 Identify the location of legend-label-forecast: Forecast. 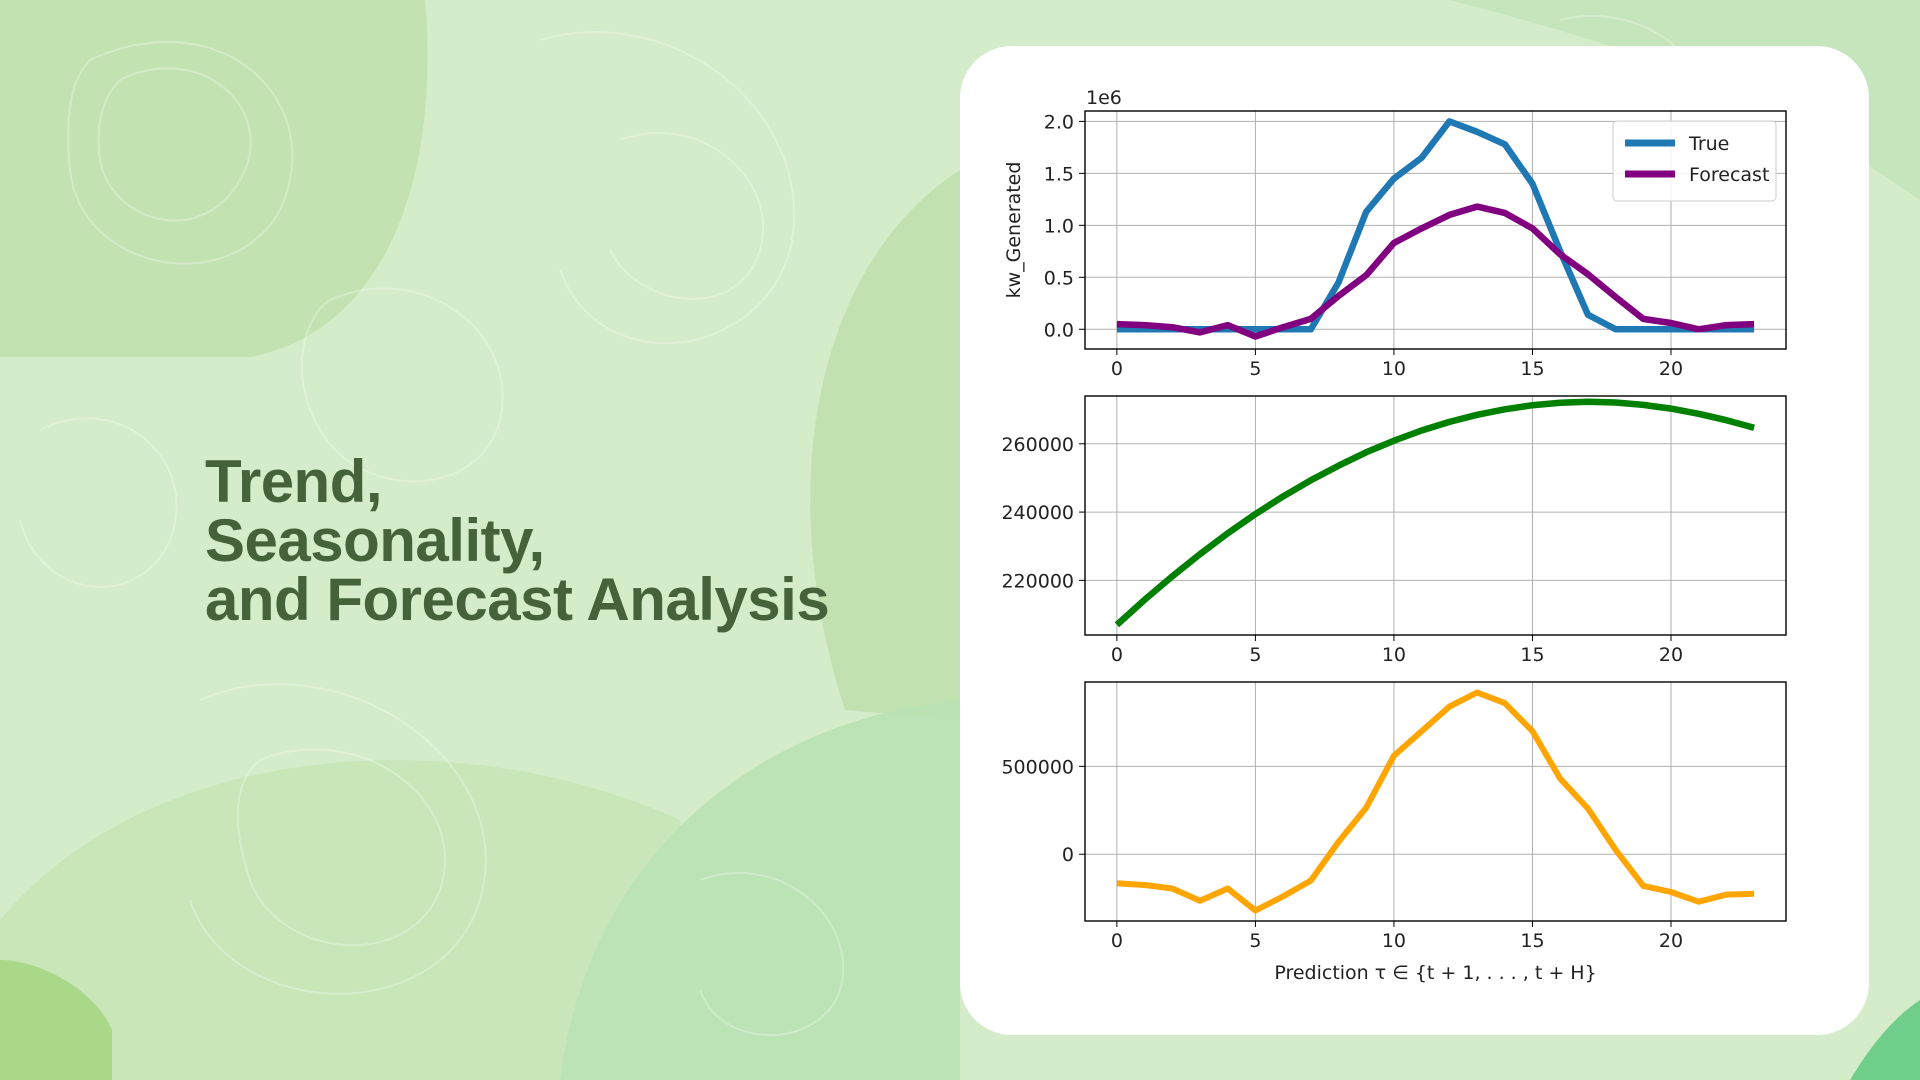
(1729, 175).